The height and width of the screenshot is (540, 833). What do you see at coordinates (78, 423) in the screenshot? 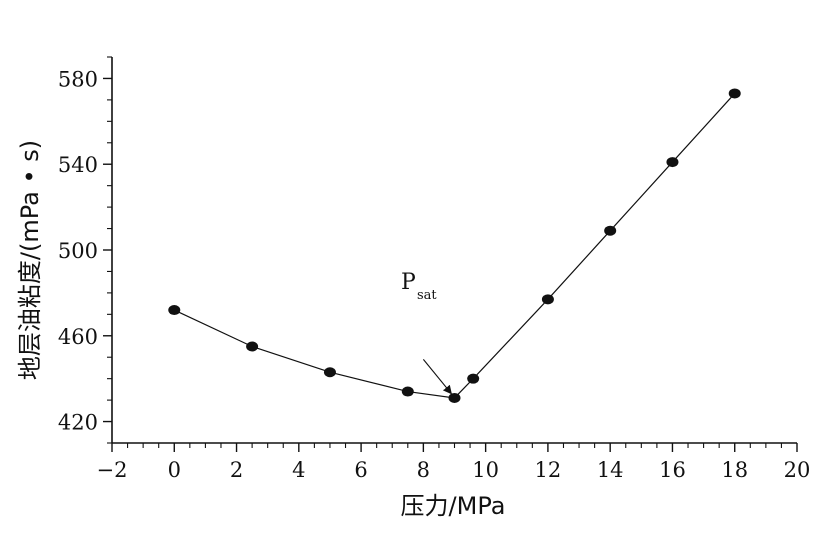
I see `y-tick-label: 420` at bounding box center [78, 423].